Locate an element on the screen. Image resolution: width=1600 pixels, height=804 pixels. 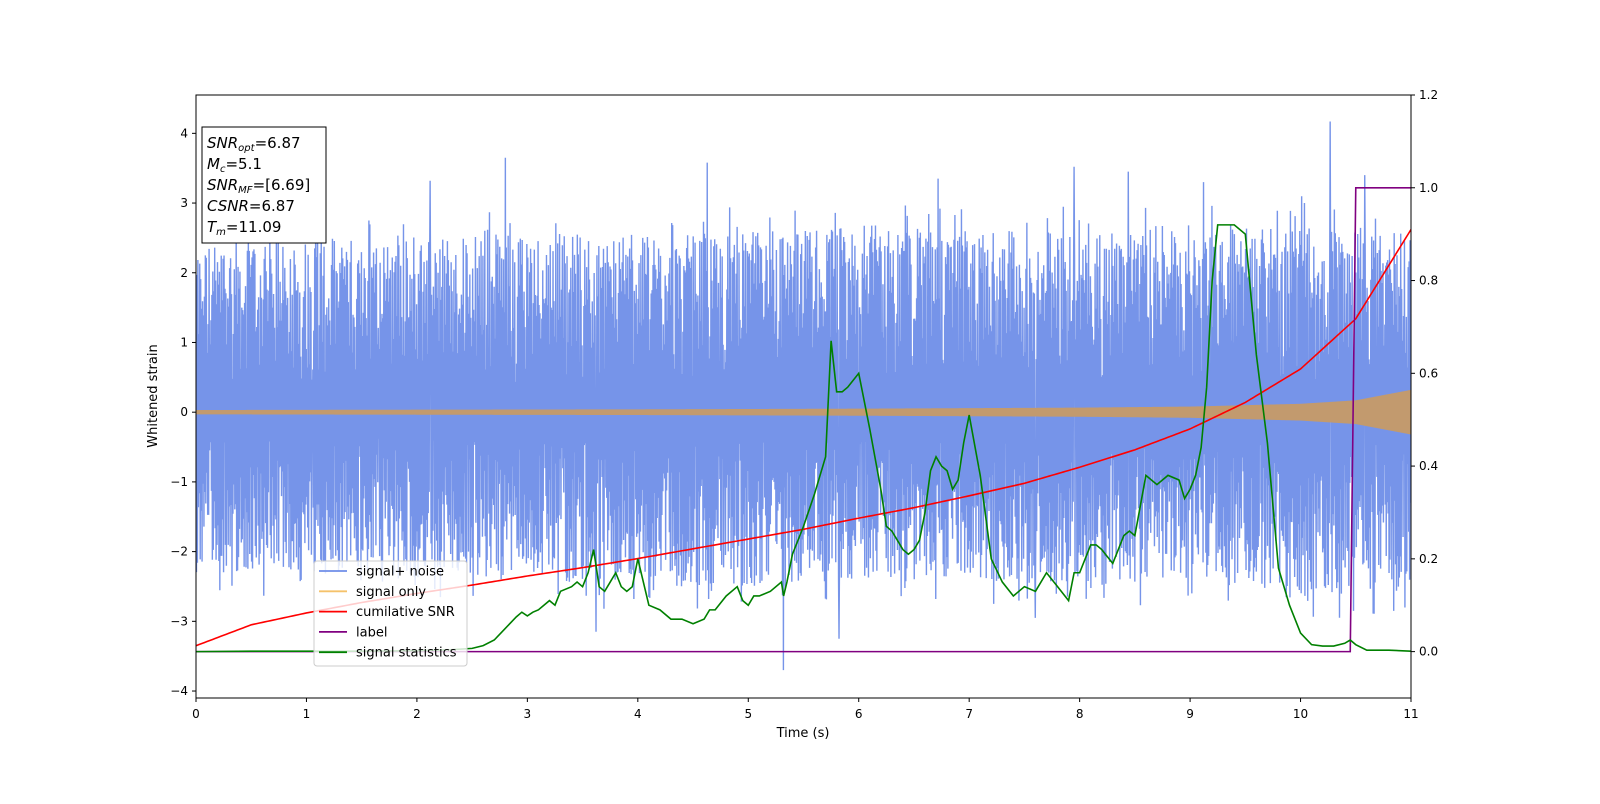
info-value: =5.1 is located at coordinates (243, 164).